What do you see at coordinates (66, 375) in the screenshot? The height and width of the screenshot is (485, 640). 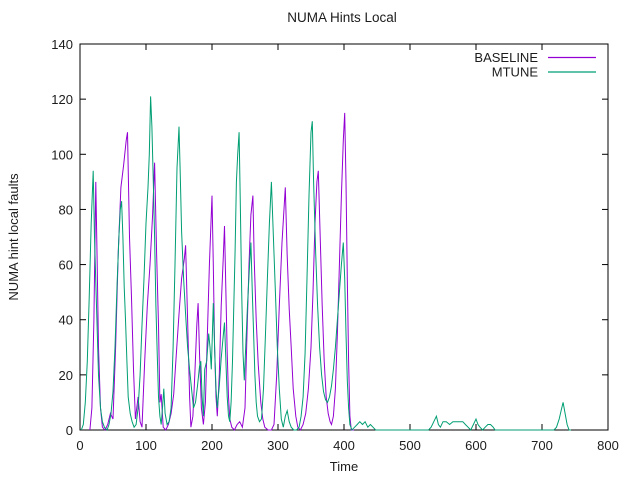 I see `y-tick-label: 20` at bounding box center [66, 375].